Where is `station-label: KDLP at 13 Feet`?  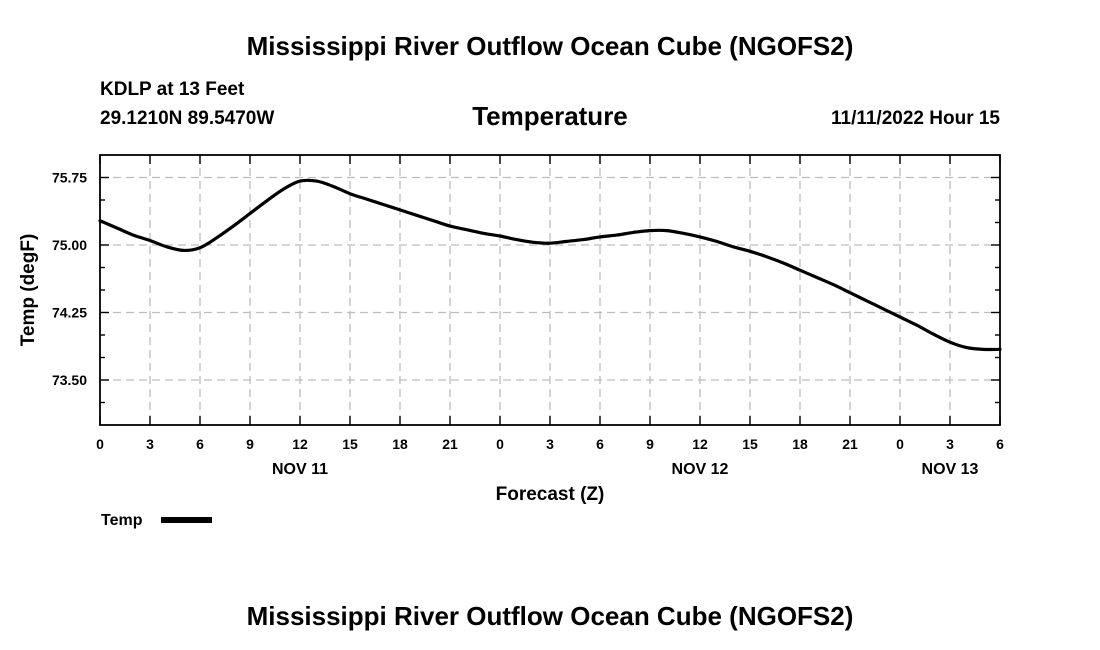
station-label: KDLP at 13 Feet is located at coordinates (172, 89).